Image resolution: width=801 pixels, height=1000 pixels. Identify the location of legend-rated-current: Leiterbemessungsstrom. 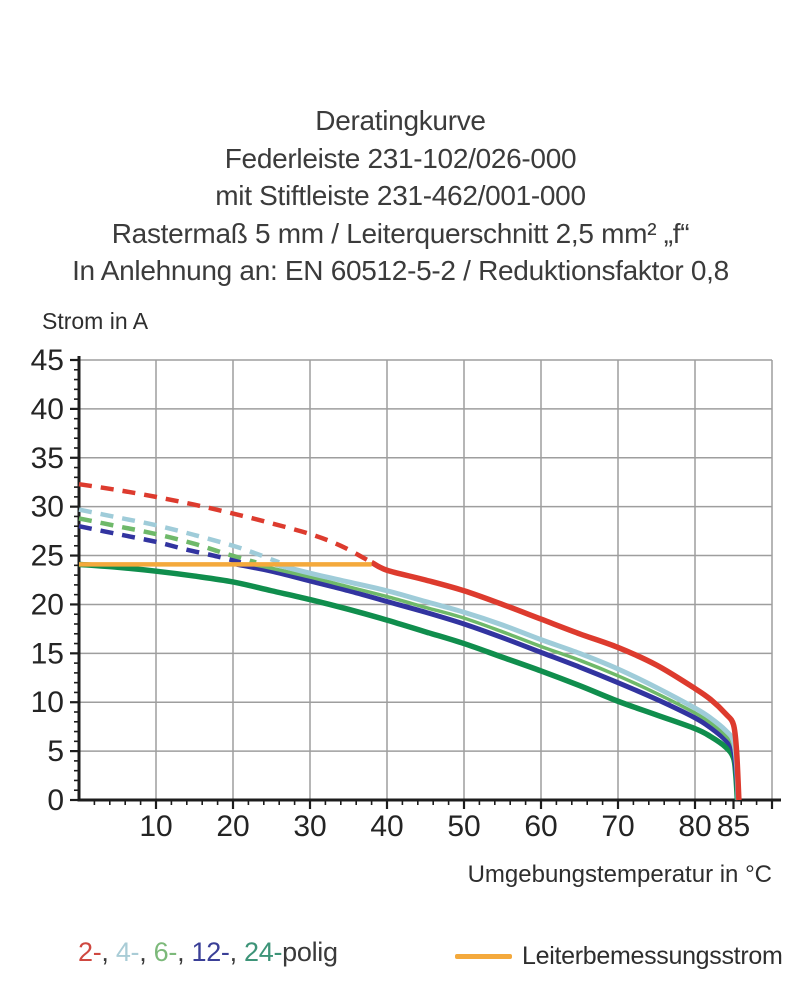
(619, 956).